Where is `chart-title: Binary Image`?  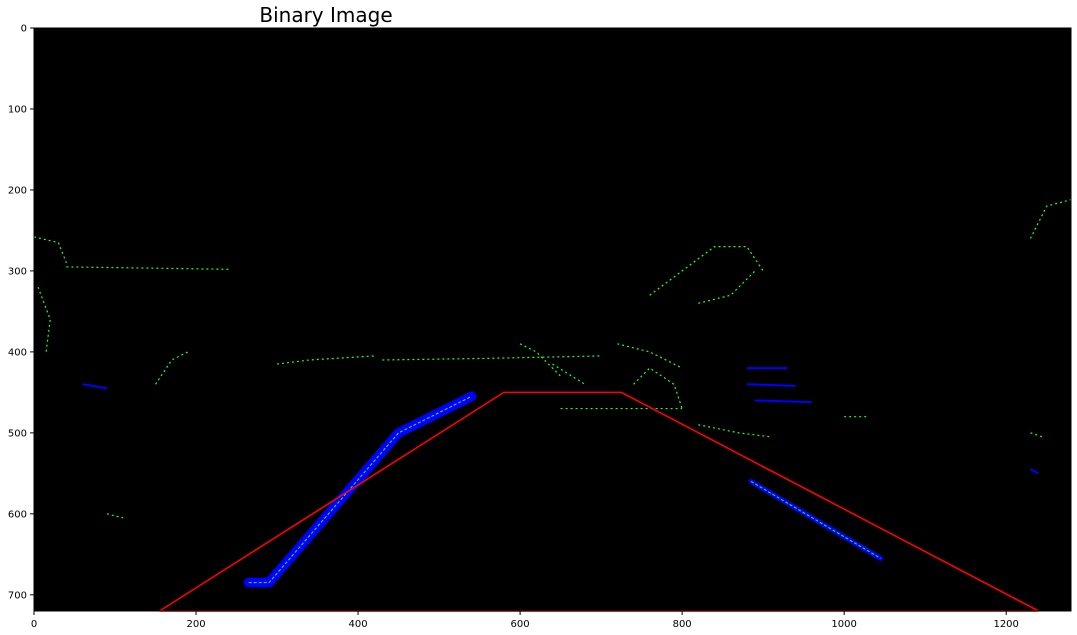 chart-title: Binary Image is located at coordinates (325, 15).